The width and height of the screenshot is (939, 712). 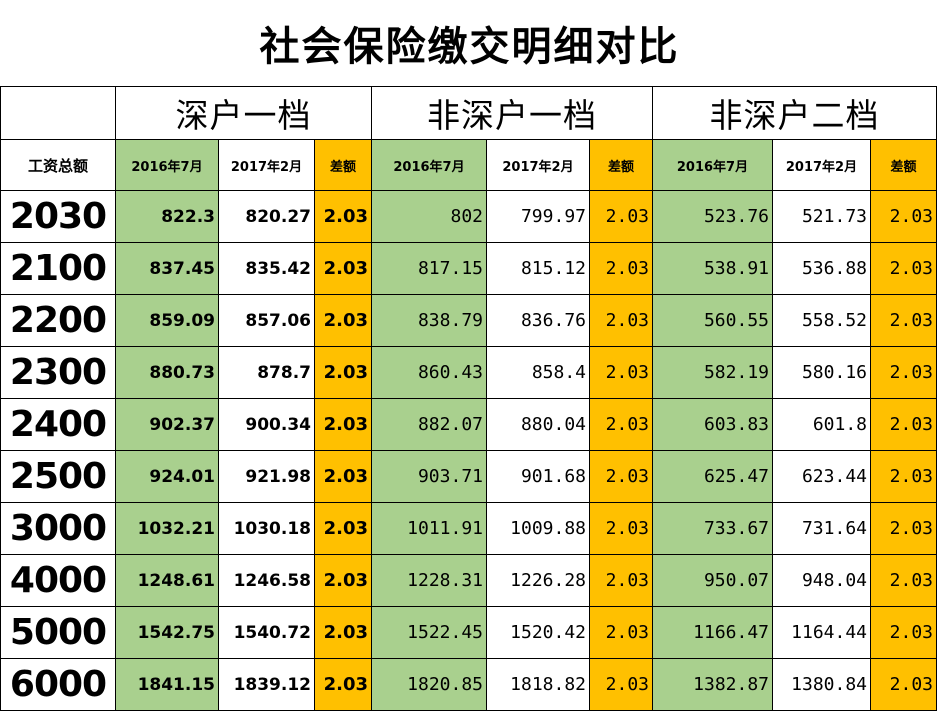 What do you see at coordinates (821, 580) in the screenshot?
I see `value-2017-cell: 948.04` at bounding box center [821, 580].